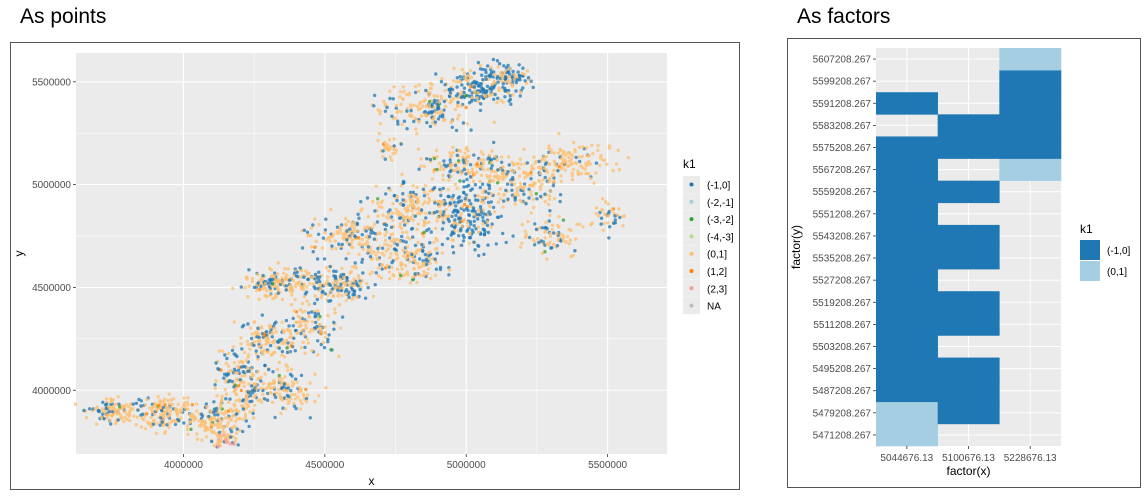 This screenshot has height=497, width=1146. What do you see at coordinates (717, 255) in the screenshot?
I see `legend-label: (0,1]` at bounding box center [717, 255].